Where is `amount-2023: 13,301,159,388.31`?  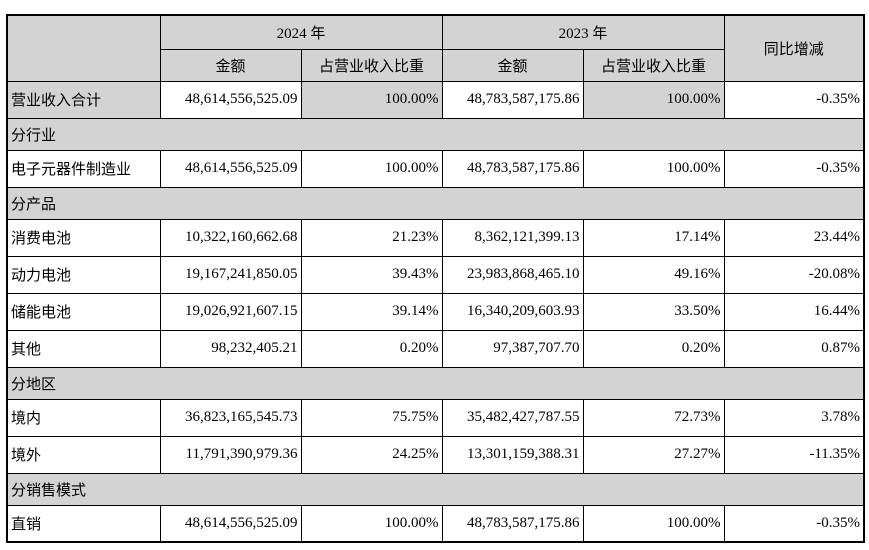 amount-2023: 13,301,159,388.31 is located at coordinates (512, 454).